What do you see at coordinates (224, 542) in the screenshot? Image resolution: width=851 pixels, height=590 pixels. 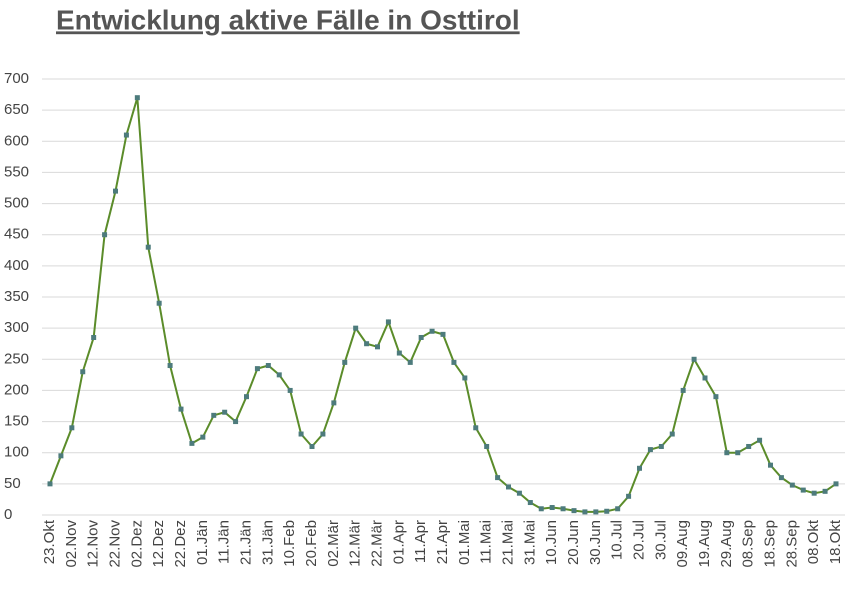 I see `x-tick-label: 11.Jän` at bounding box center [224, 542].